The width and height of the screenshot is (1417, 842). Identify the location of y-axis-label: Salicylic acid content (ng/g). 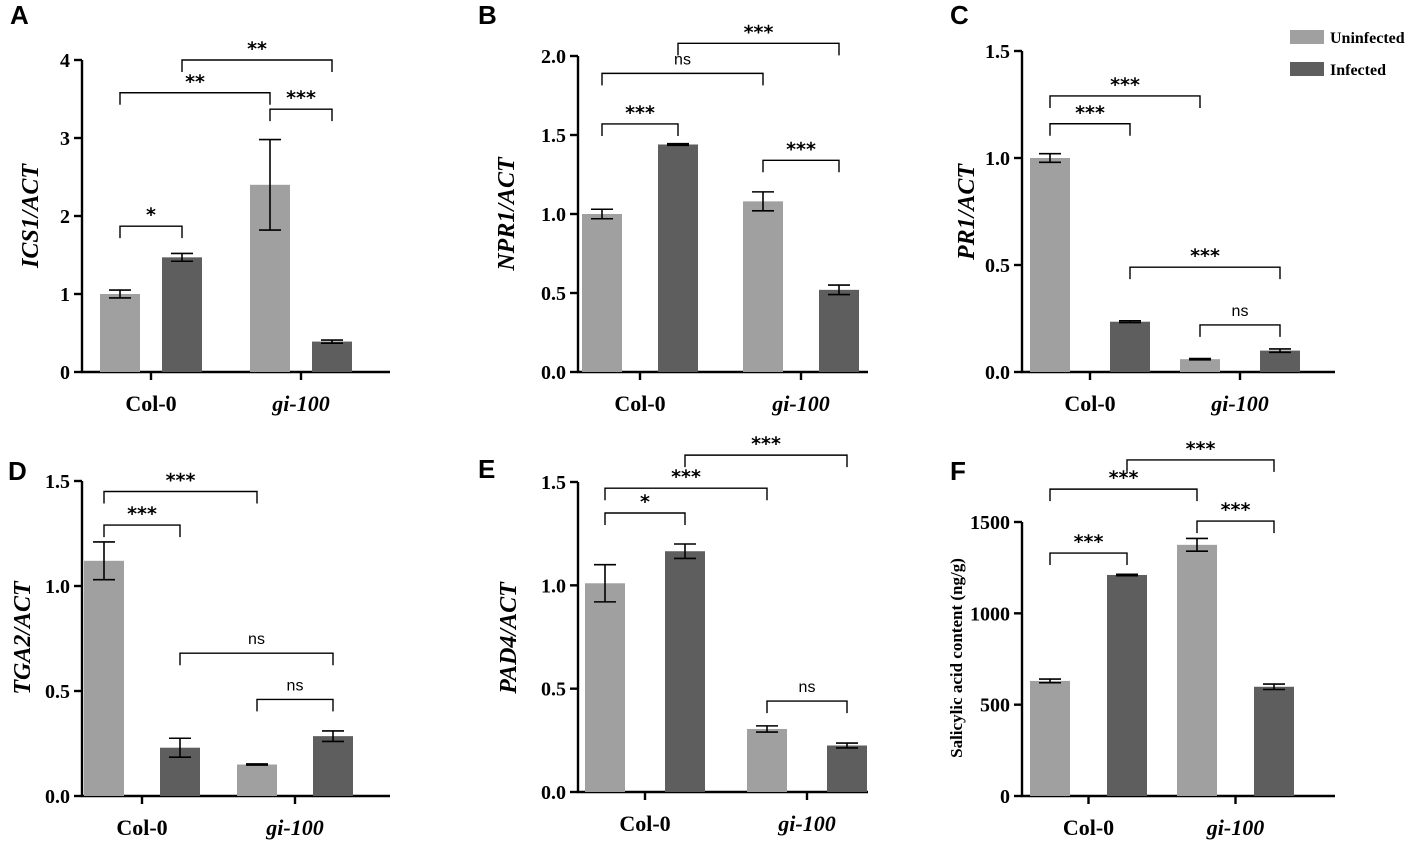
(956, 658).